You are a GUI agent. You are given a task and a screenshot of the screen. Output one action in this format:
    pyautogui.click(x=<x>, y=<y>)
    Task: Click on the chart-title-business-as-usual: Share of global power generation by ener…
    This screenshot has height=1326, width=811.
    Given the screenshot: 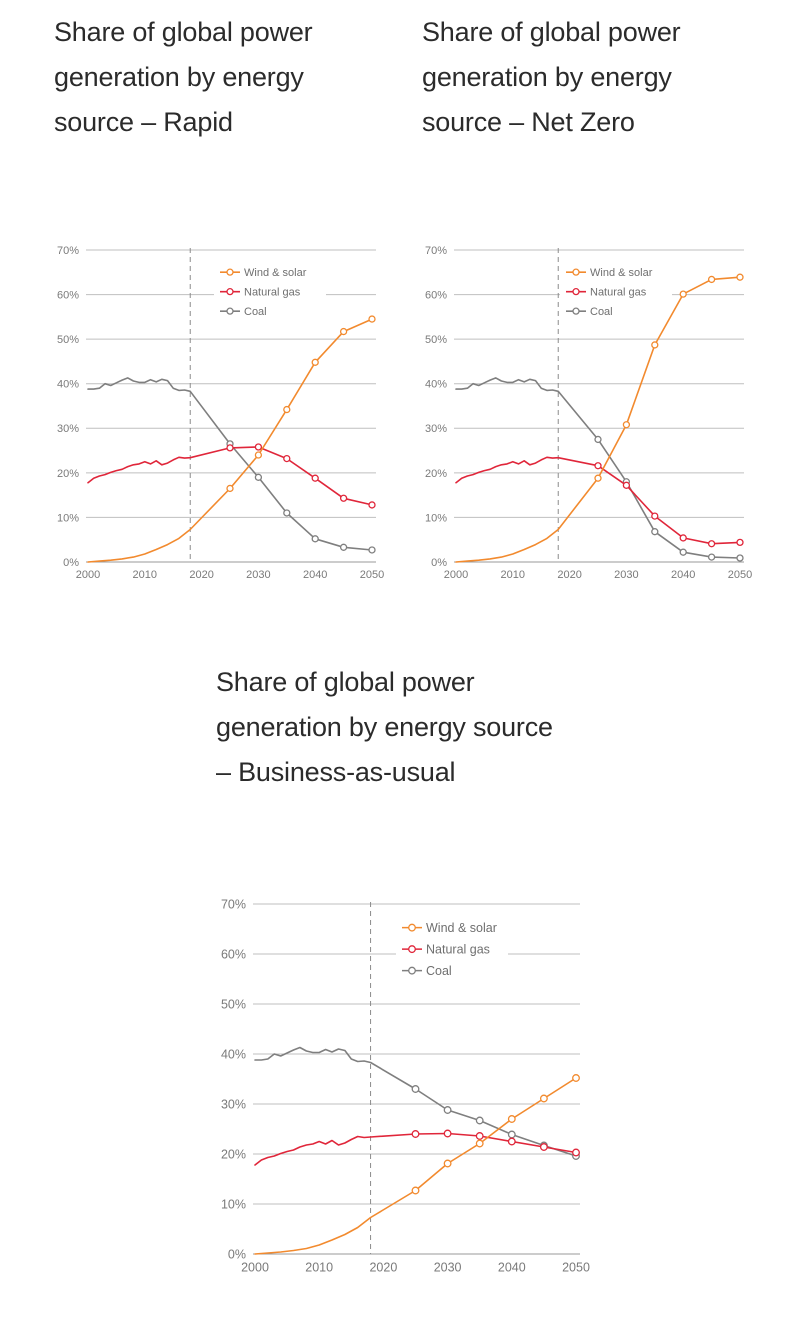 What is the action you would take?
    pyautogui.click(x=384, y=727)
    